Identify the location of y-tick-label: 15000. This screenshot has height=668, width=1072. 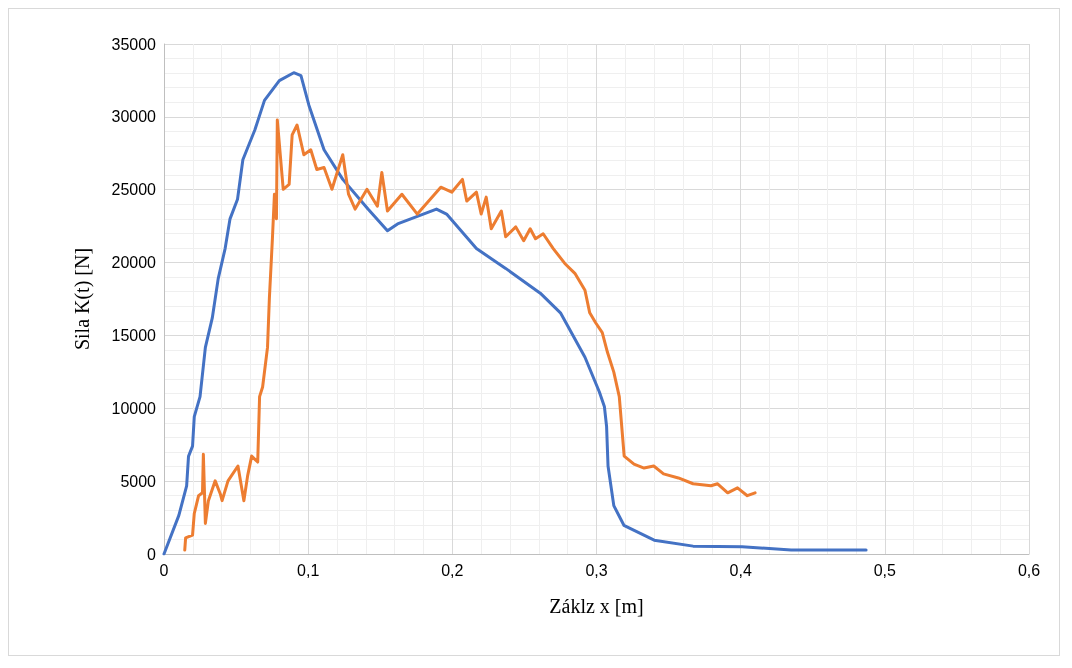
(134, 335).